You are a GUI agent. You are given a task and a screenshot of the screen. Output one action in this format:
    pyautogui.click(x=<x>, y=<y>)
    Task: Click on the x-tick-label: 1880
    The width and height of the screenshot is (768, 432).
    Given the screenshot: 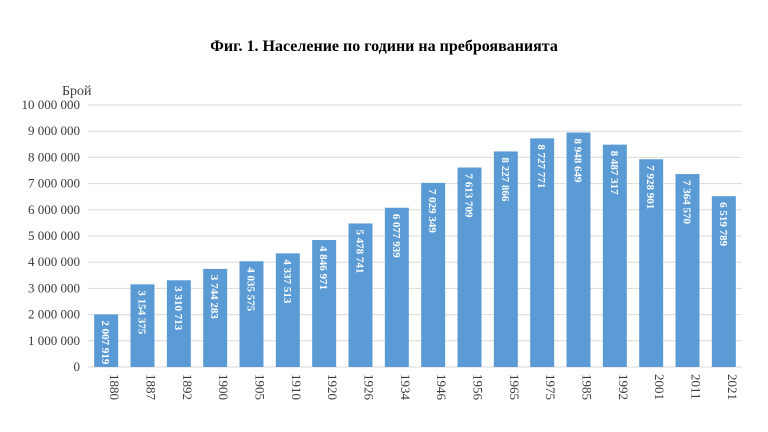 What is the action you would take?
    pyautogui.click(x=114, y=387)
    